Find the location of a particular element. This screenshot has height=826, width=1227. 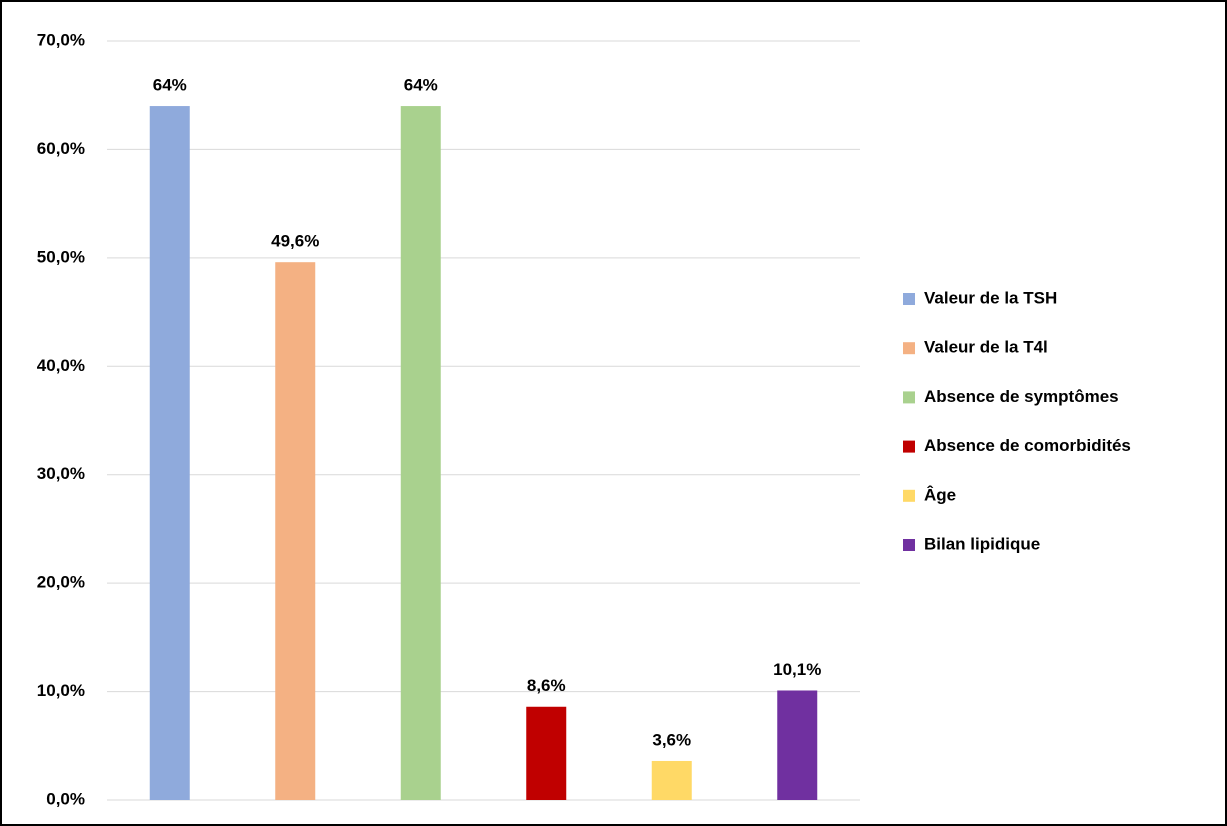

y-tick-label: 10,0% is located at coordinates (61, 690).